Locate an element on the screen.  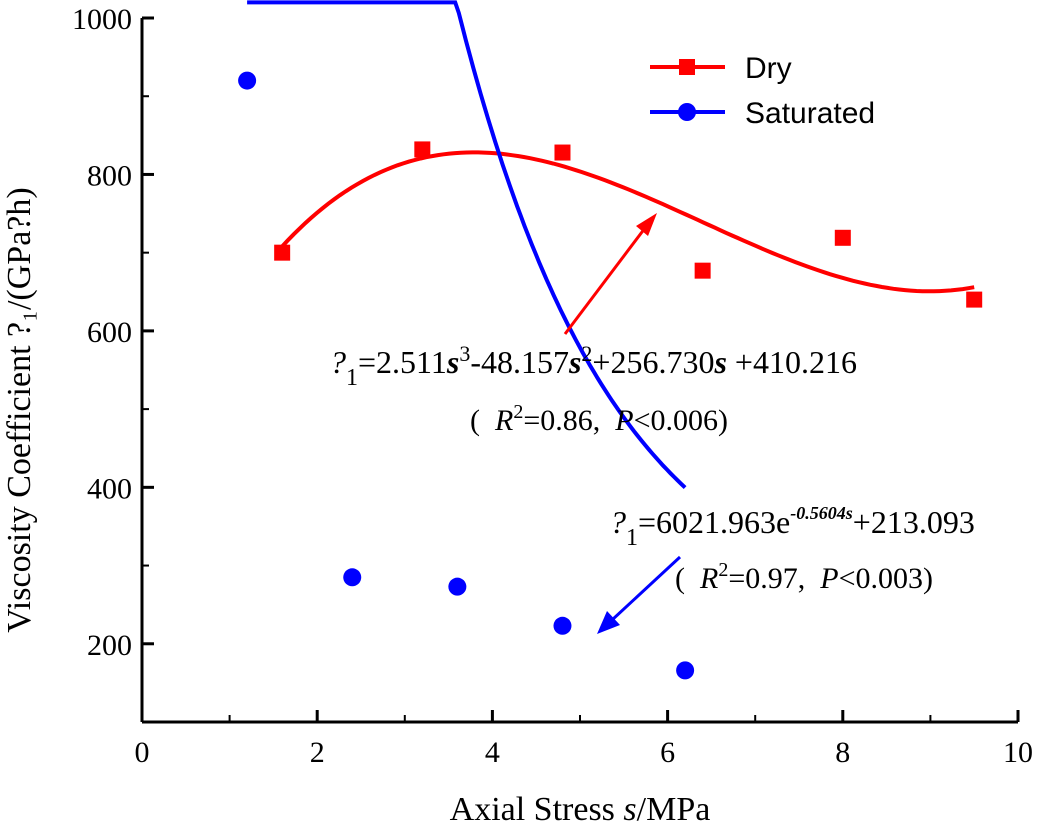
y-tick-label: 400 is located at coordinates (109, 488).